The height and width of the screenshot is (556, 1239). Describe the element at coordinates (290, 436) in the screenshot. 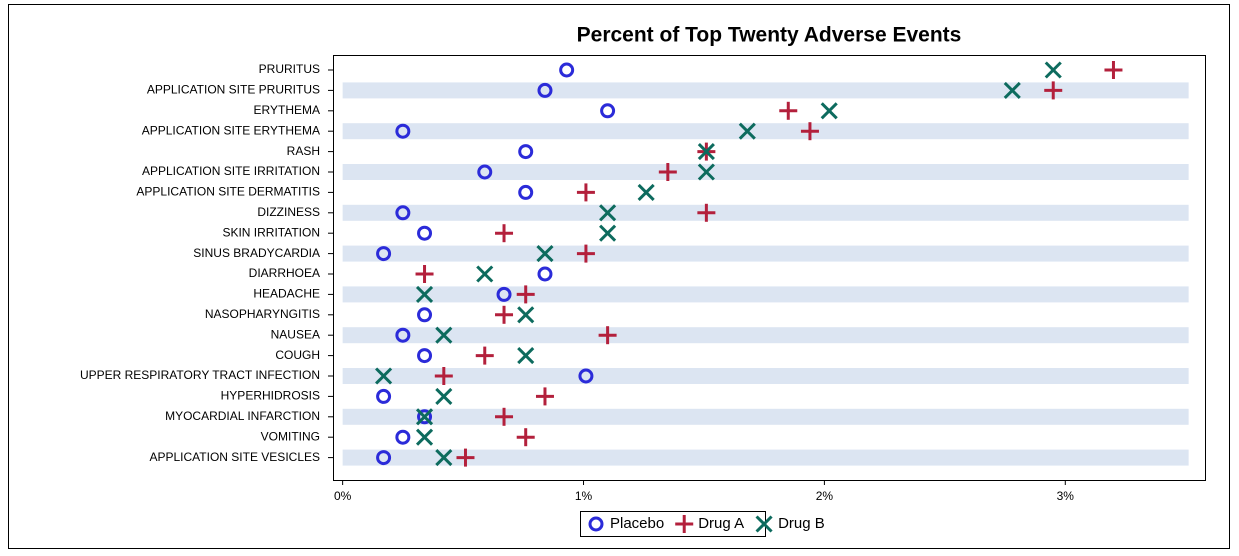

I see `y-tick-label: VOMITING` at that location.